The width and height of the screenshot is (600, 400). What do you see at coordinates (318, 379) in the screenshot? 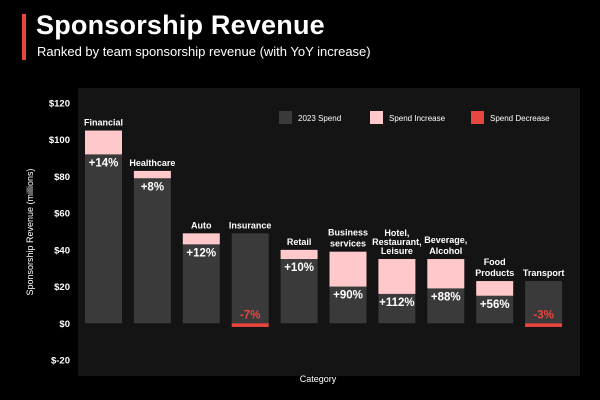
I see `x-axis-title: Category` at bounding box center [318, 379].